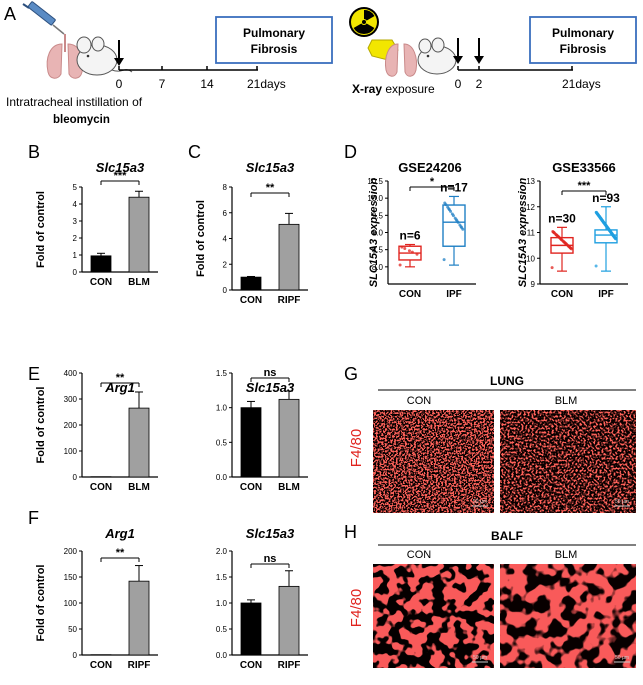 This screenshot has height=685, width=643. Describe the element at coordinates (96, 224) in the screenshot. I see `chart-b: Slc15a3 Fold of control 0 1 2 3 4 5 CON BLM ***` at that location.